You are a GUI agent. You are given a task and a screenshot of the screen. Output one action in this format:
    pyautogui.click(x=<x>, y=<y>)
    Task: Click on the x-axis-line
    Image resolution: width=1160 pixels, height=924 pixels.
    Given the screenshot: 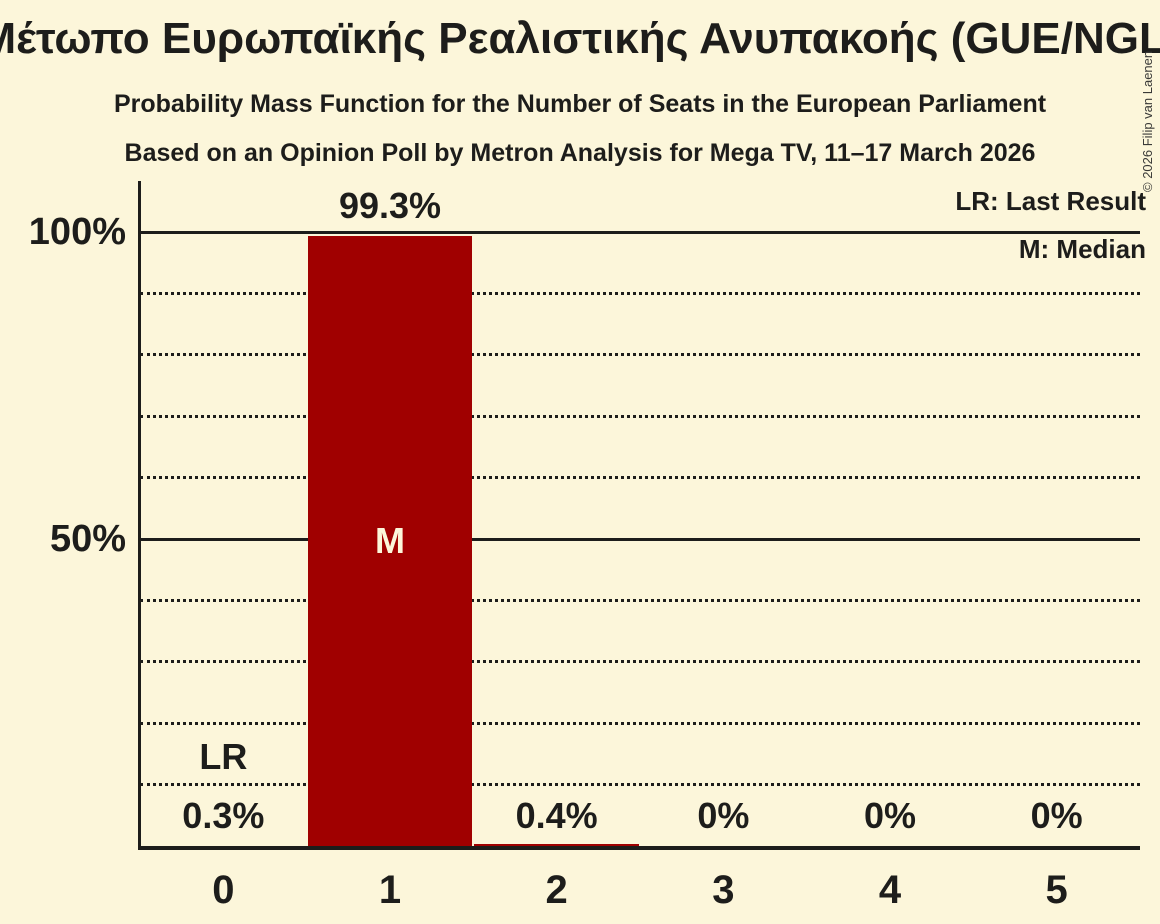 What is the action you would take?
    pyautogui.click(x=639, y=848)
    